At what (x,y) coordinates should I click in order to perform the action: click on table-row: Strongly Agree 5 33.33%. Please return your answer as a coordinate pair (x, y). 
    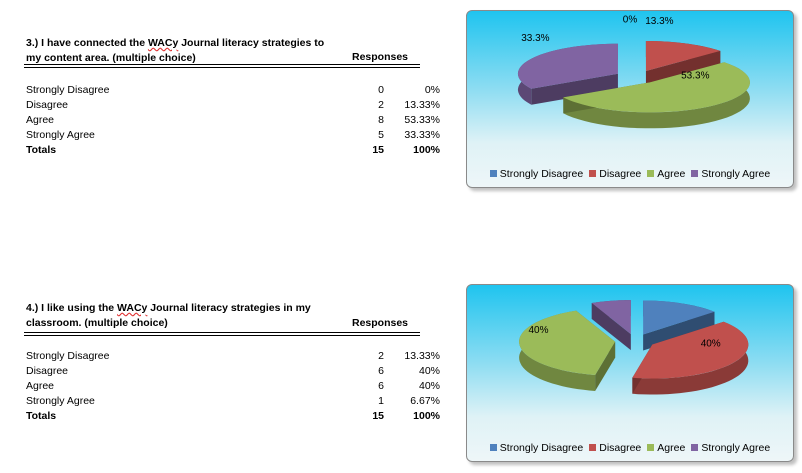
    Looking at the image, I should click on (233, 135).